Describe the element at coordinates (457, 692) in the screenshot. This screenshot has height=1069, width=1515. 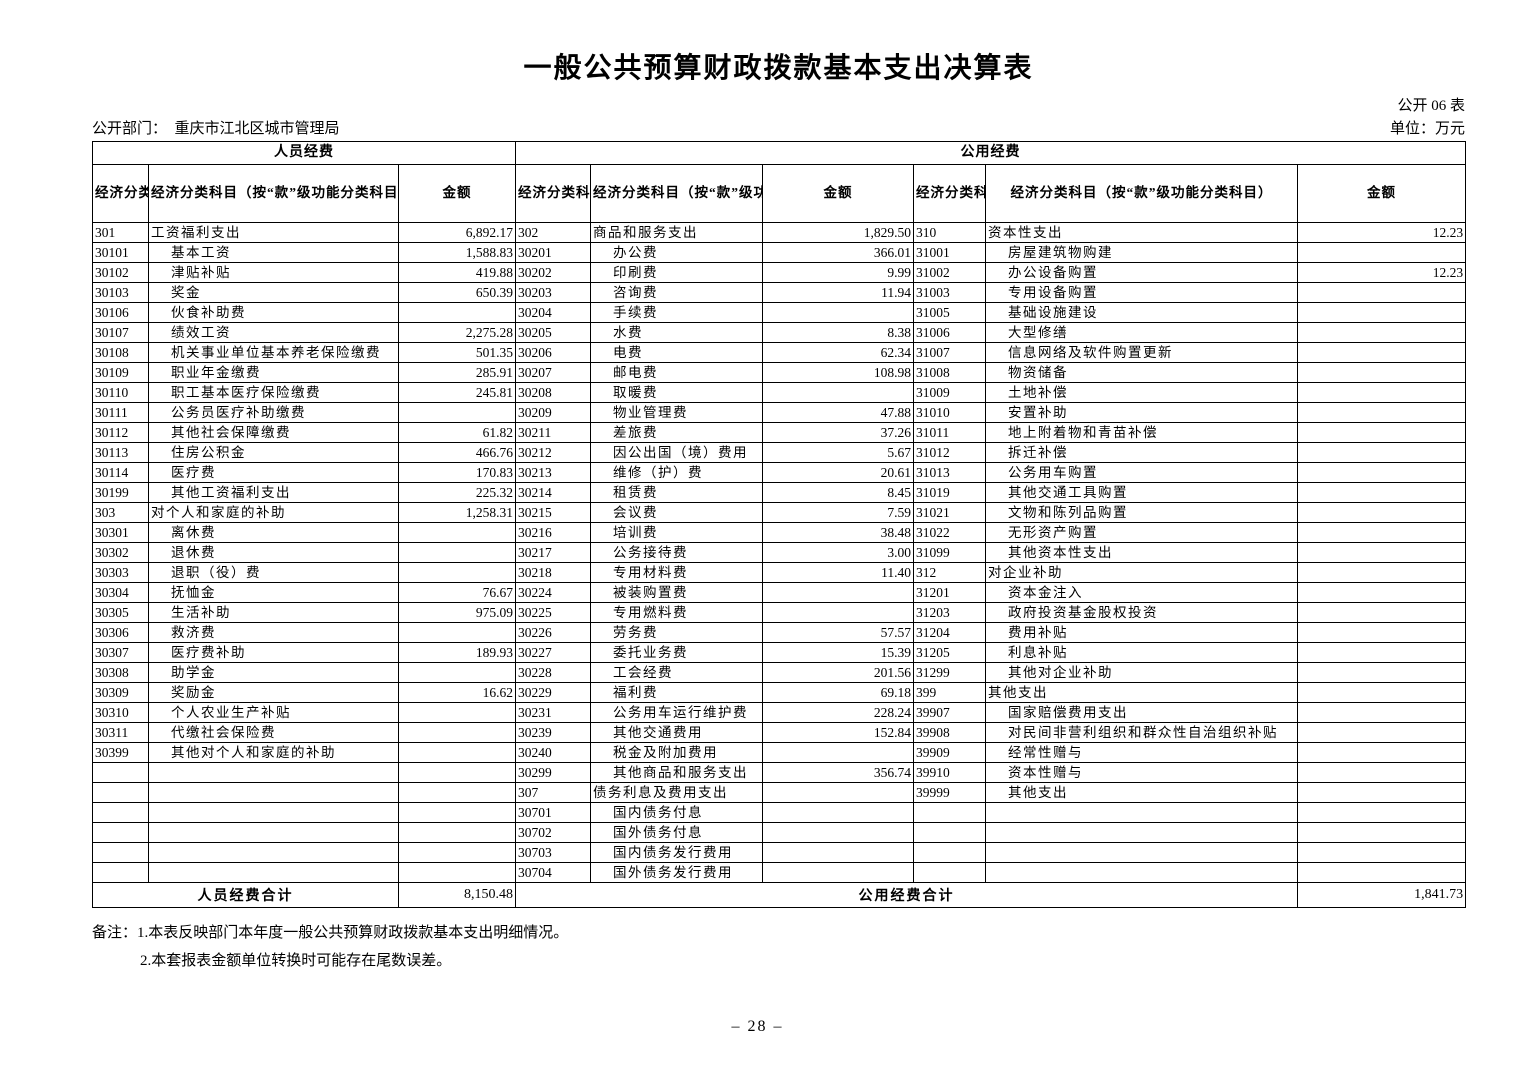
I see `amount-cell: 16.62` at that location.